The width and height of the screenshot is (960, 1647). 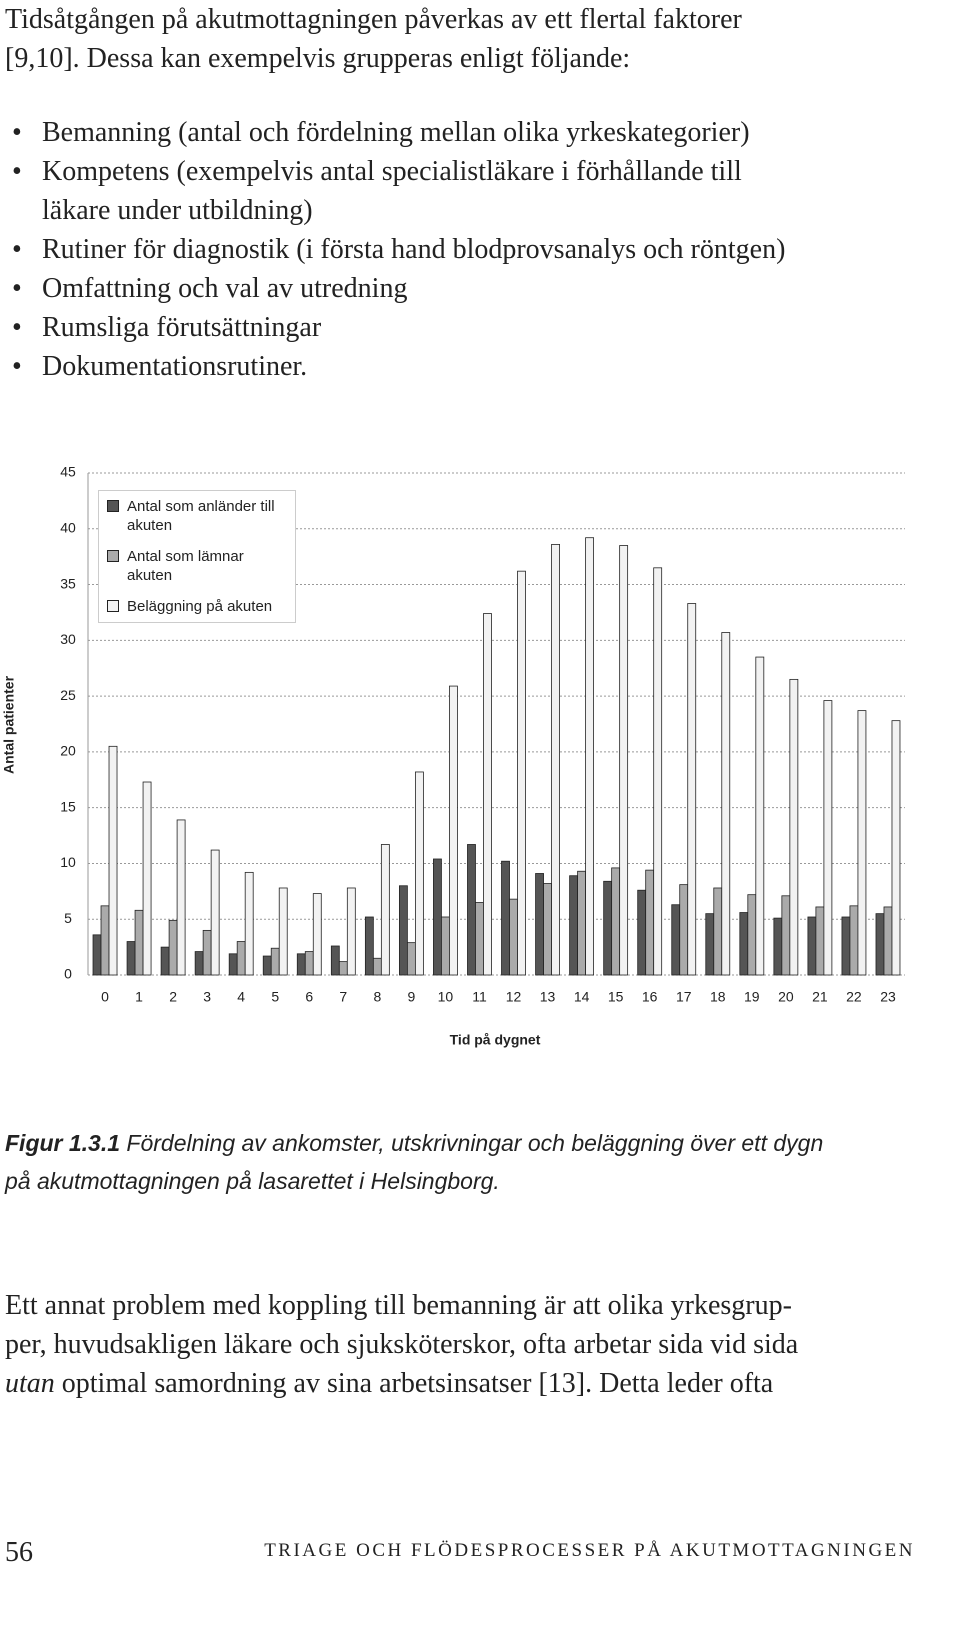 What do you see at coordinates (309, 997) in the screenshot?
I see `x-tick-label: 6` at bounding box center [309, 997].